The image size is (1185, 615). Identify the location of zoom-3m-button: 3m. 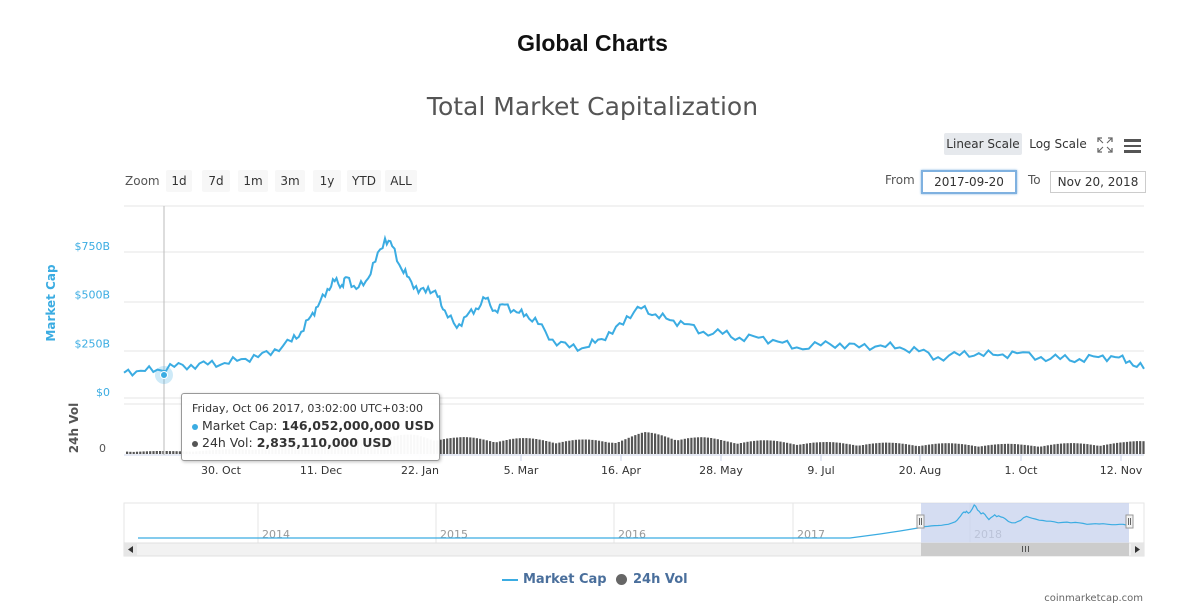
(290, 181).